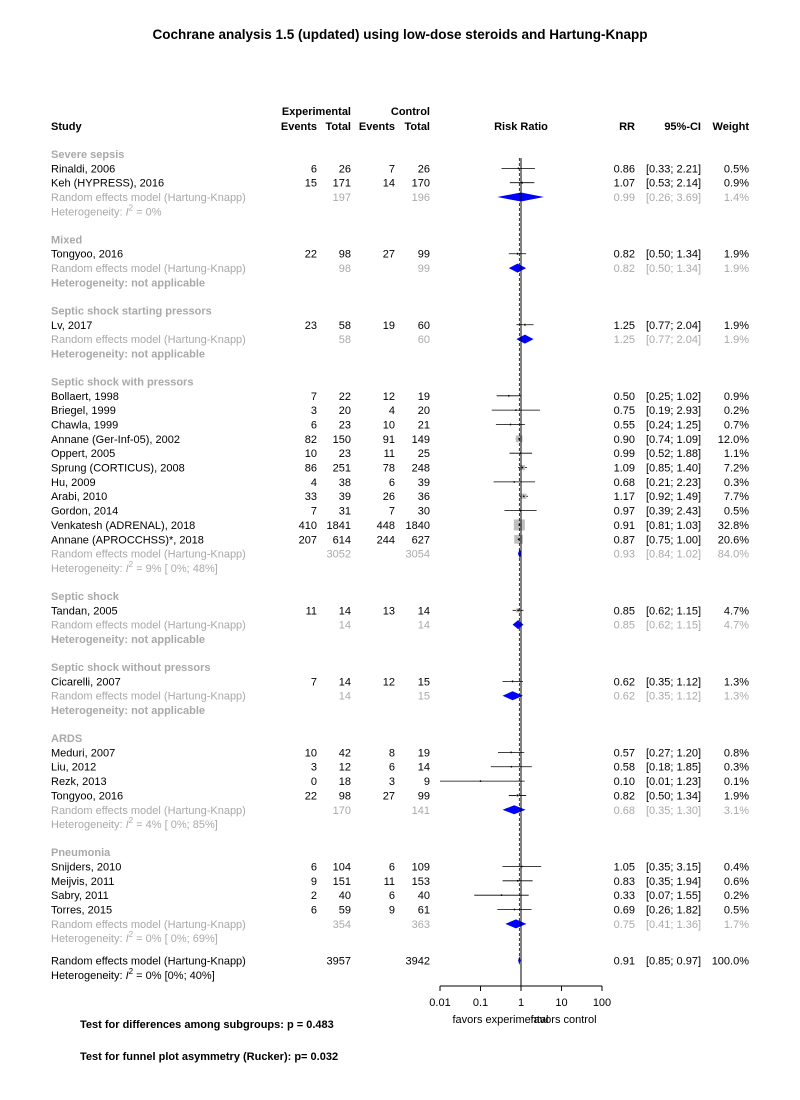  What do you see at coordinates (392, 753) in the screenshot?
I see `ctrl-events: 8` at bounding box center [392, 753].